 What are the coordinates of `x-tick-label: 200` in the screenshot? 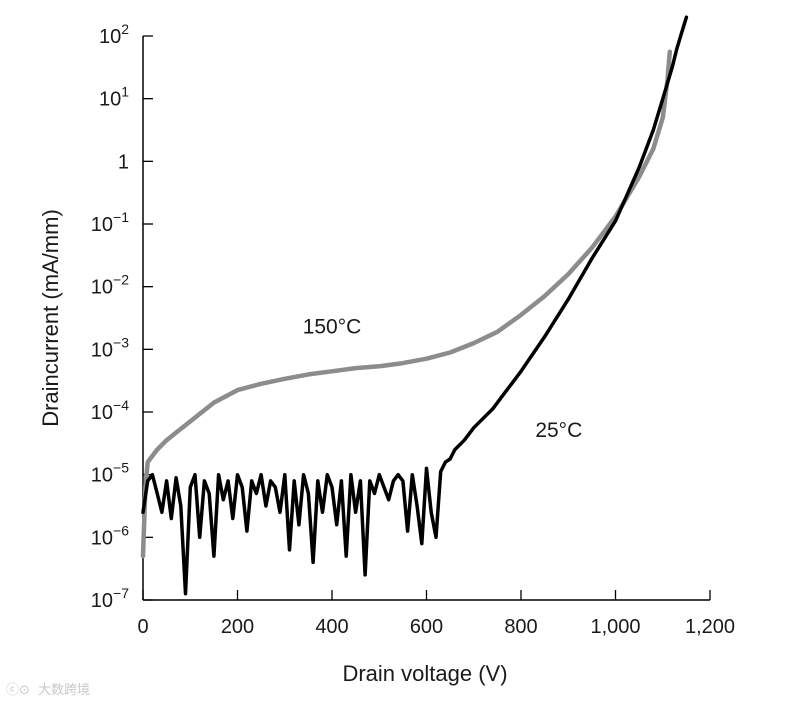 It's located at (237, 627).